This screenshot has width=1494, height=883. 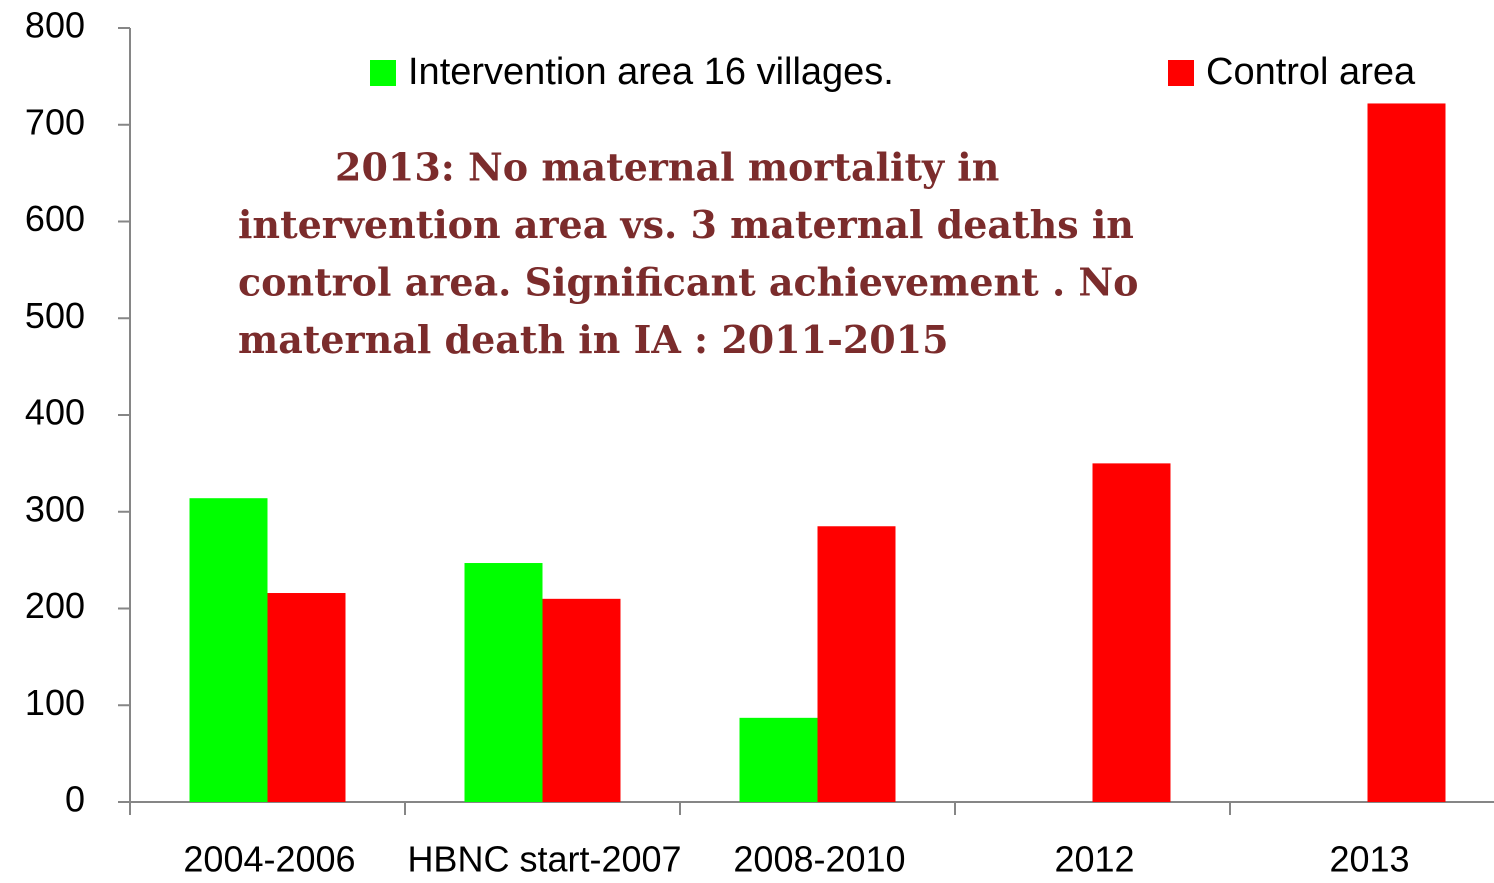 What do you see at coordinates (55, 218) in the screenshot?
I see `y-tick-label: 600` at bounding box center [55, 218].